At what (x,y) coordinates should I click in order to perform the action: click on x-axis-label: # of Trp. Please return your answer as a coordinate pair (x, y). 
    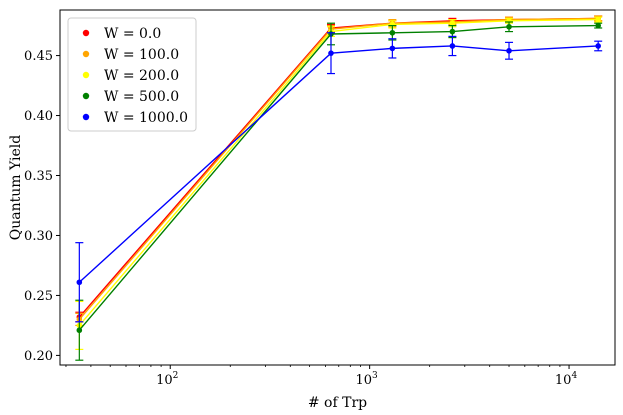
    Looking at the image, I should click on (337, 403).